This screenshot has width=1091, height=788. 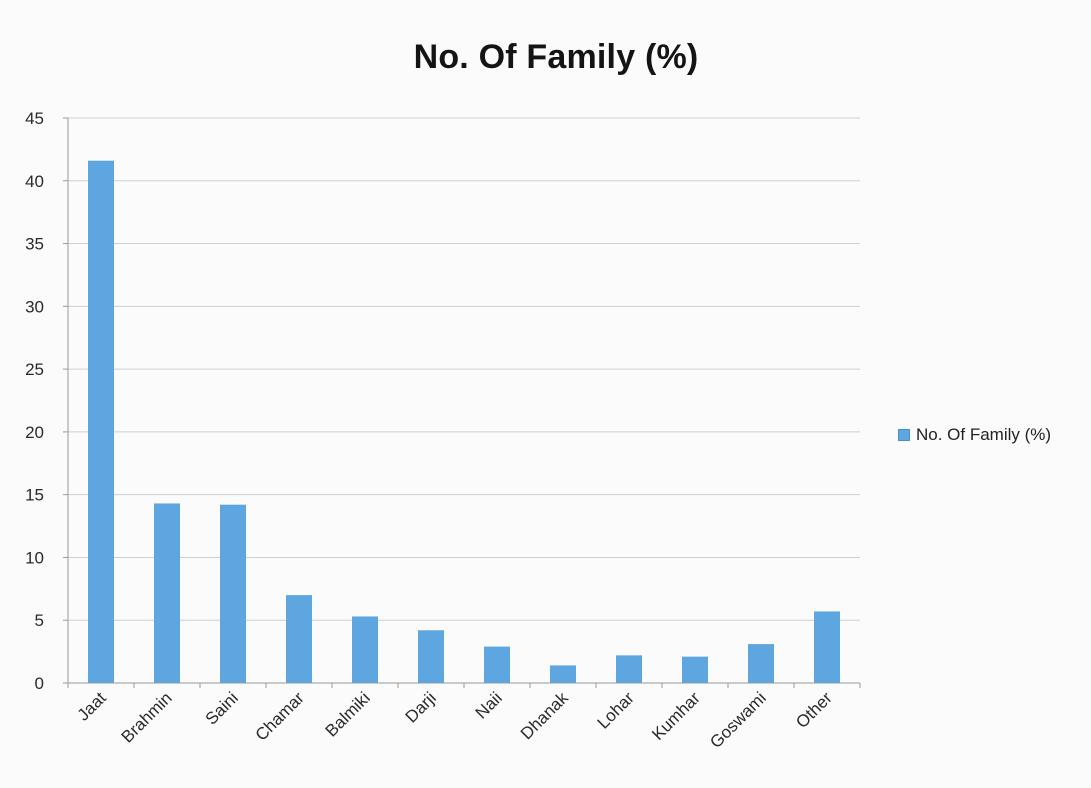 What do you see at coordinates (34, 432) in the screenshot?
I see `y-tick-label: 20` at bounding box center [34, 432].